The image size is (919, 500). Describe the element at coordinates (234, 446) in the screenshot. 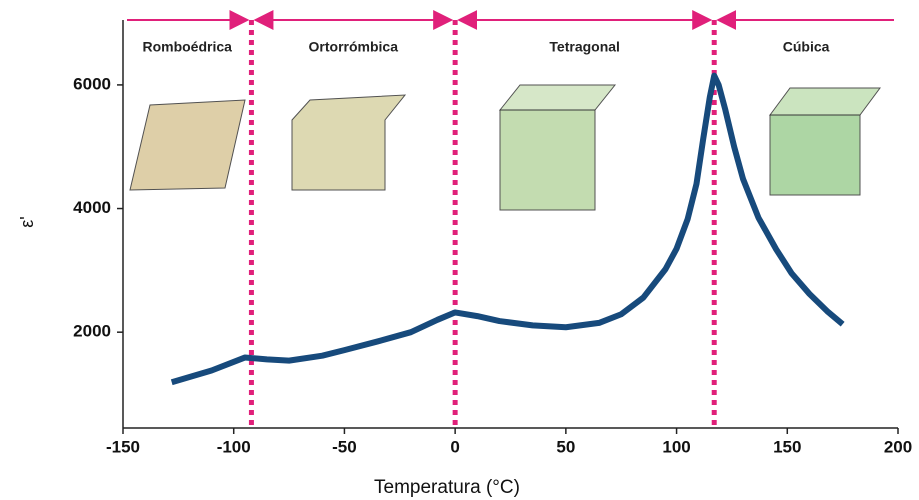

I see `x-tick-label: -100` at that location.